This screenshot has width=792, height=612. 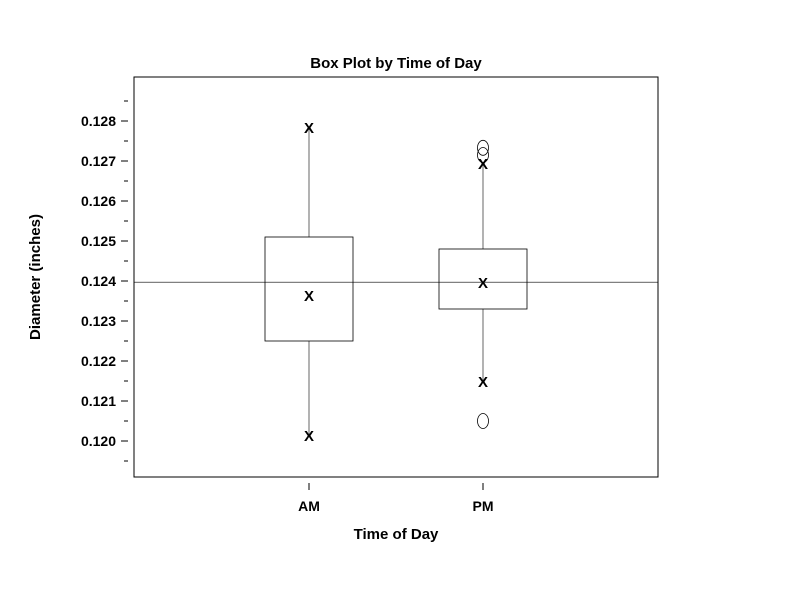 What do you see at coordinates (98, 201) in the screenshot?
I see `y-tick-label: 0.126` at bounding box center [98, 201].